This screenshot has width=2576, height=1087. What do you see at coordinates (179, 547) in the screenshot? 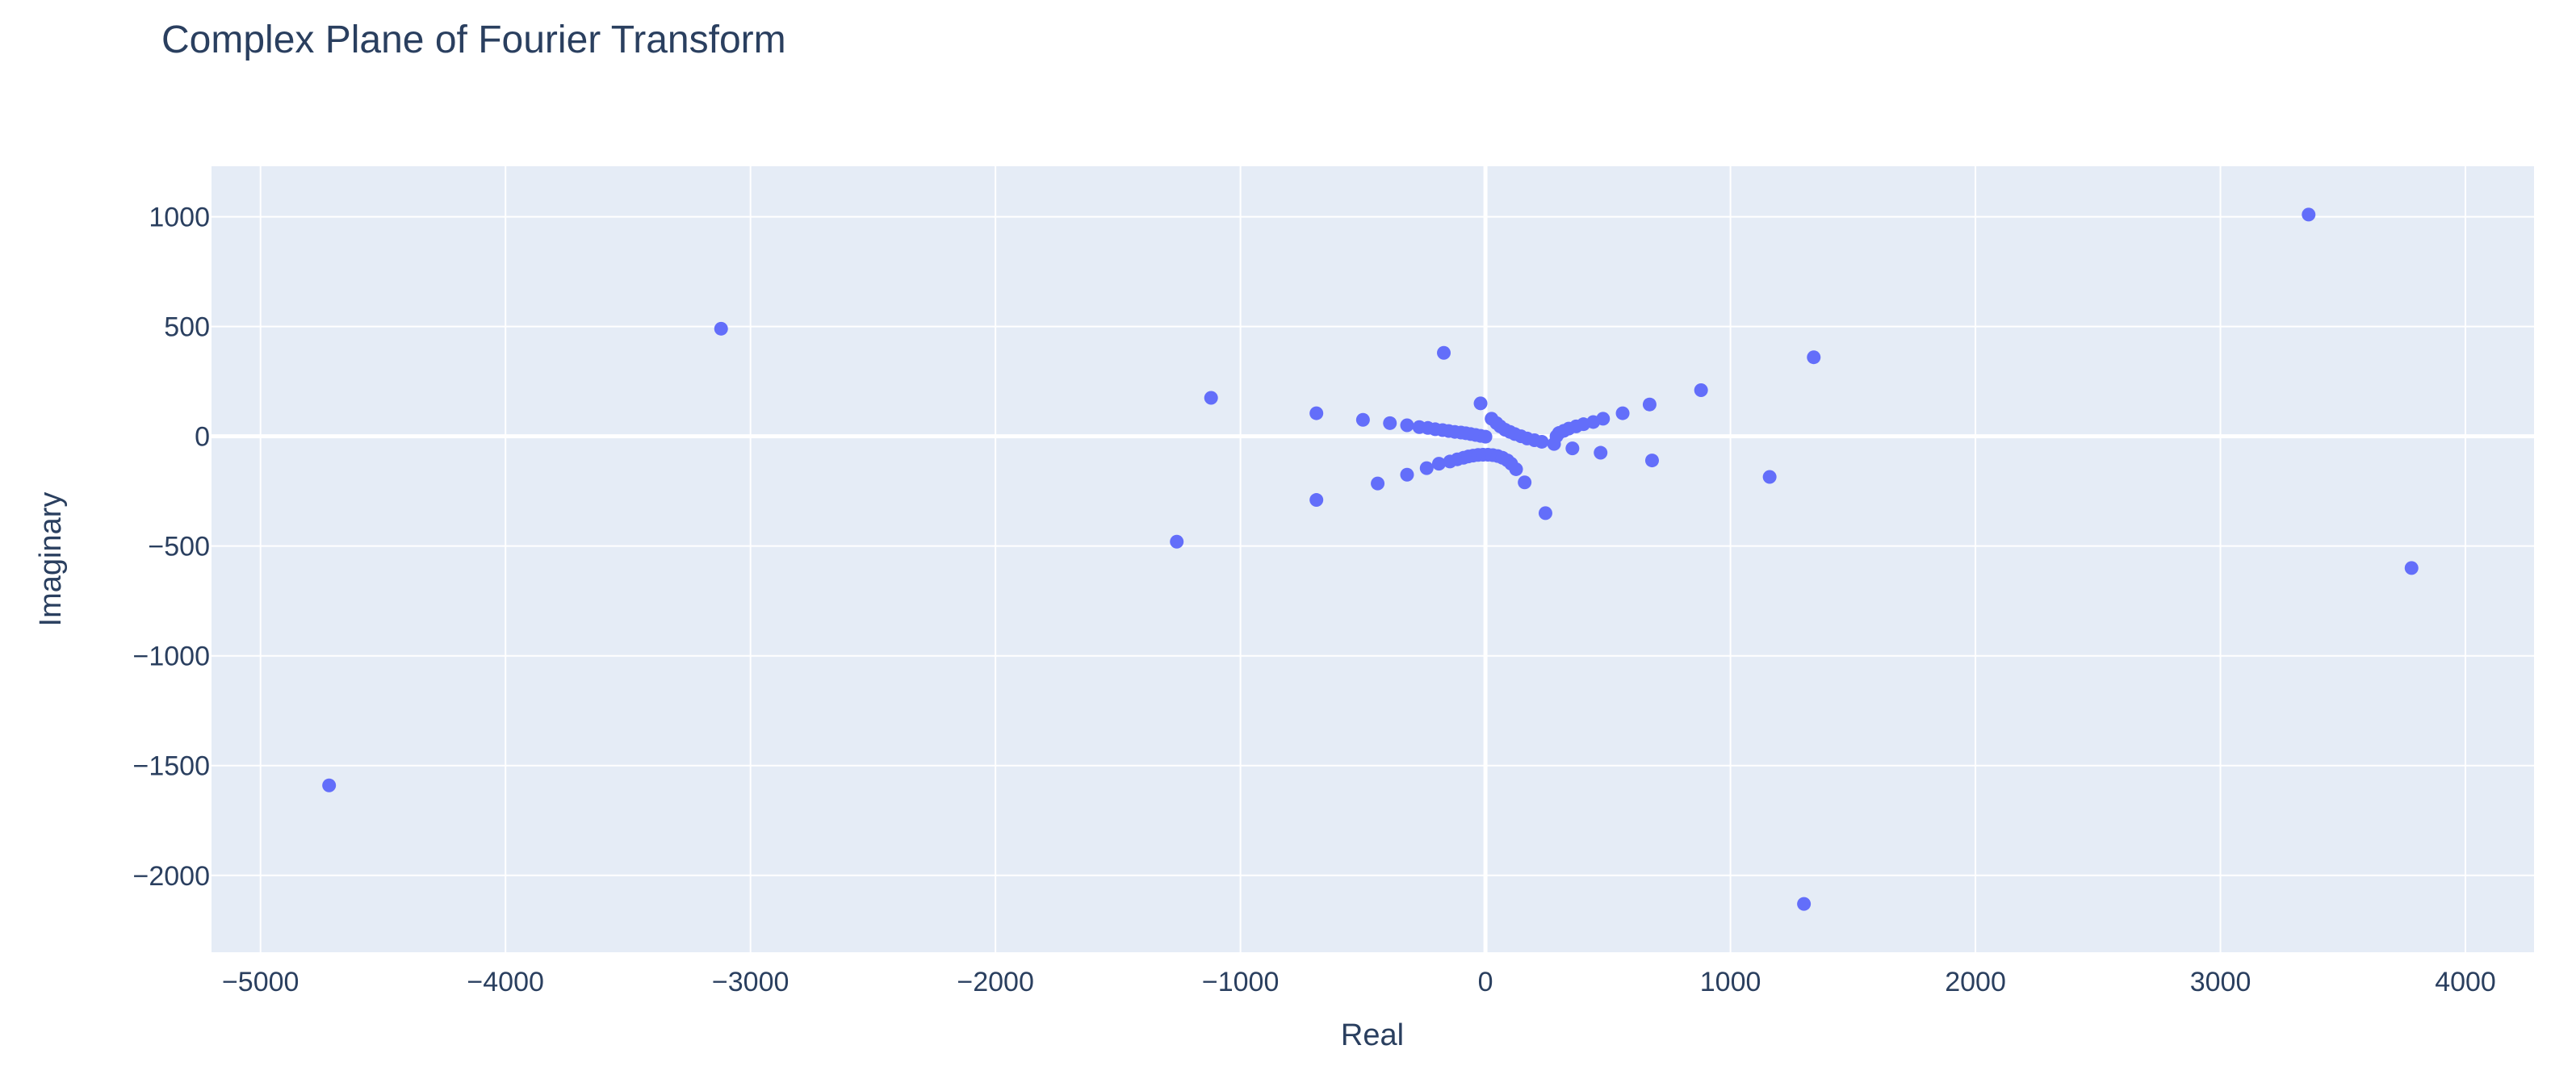
I see `y-tick-label: −500` at bounding box center [179, 547].